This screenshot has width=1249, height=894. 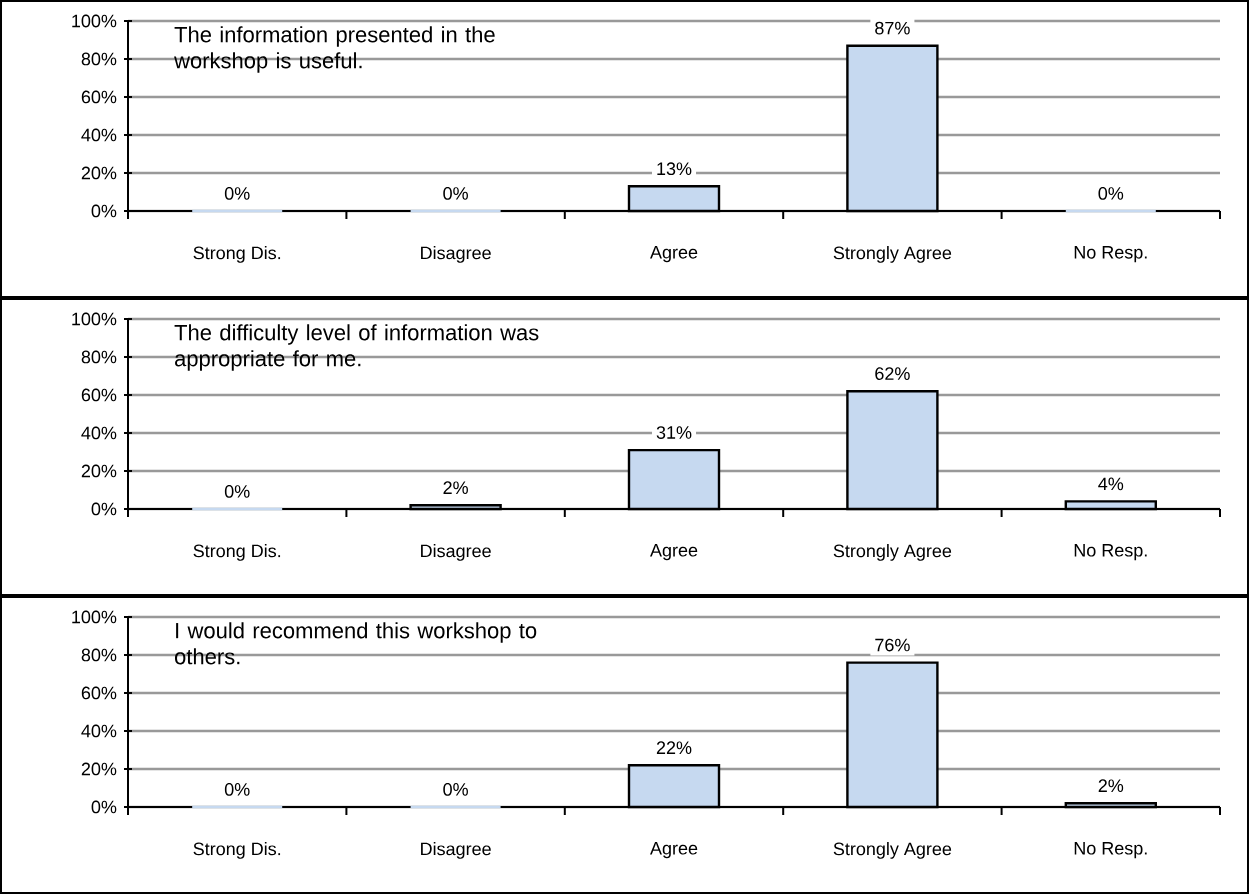 What do you see at coordinates (355, 643) in the screenshot?
I see `text: I would recommend this workshop to others.` at bounding box center [355, 643].